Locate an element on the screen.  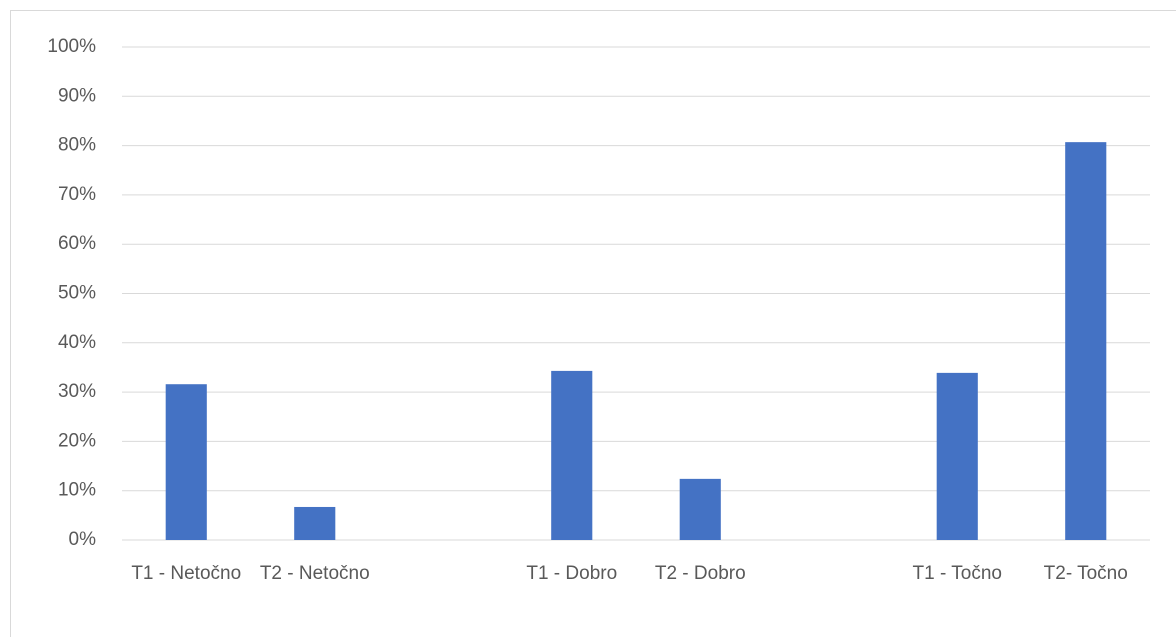
y-tick-label: 100% is located at coordinates (71, 46).